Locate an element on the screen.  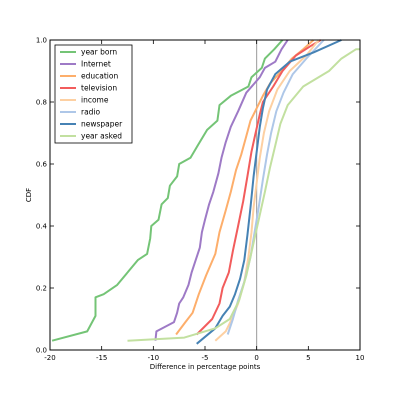
y-axis-label: CDF is located at coordinates (29, 195).